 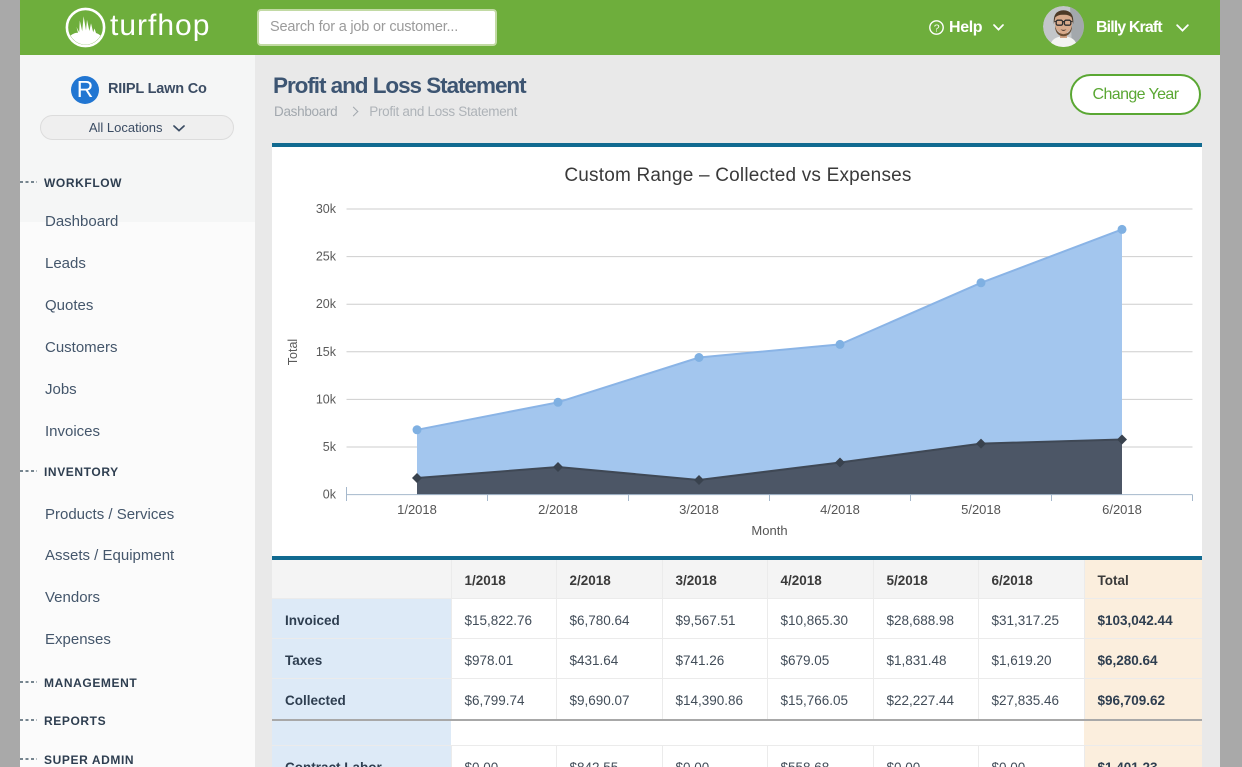 What do you see at coordinates (769, 530) in the screenshot?
I see `svg-text: Month` at bounding box center [769, 530].